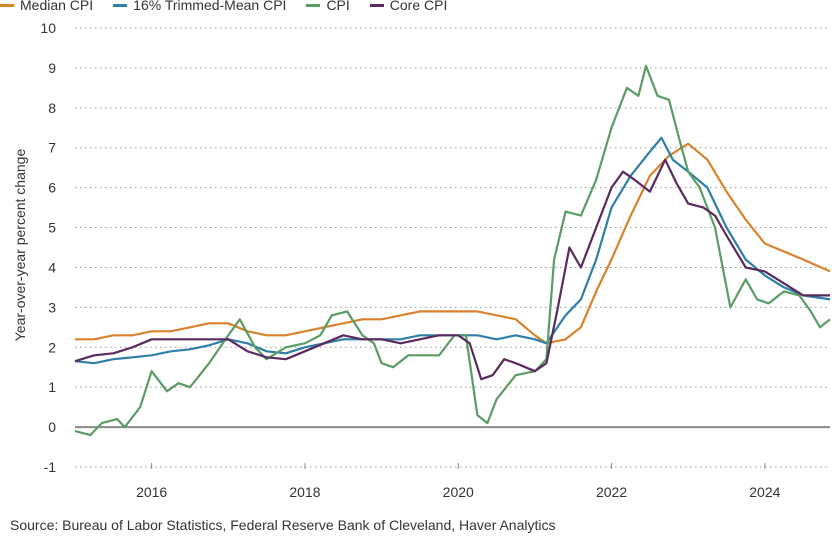 This screenshot has width=832, height=542. What do you see at coordinates (48, 28) in the screenshot?
I see `y-tick-label: 10` at bounding box center [48, 28].